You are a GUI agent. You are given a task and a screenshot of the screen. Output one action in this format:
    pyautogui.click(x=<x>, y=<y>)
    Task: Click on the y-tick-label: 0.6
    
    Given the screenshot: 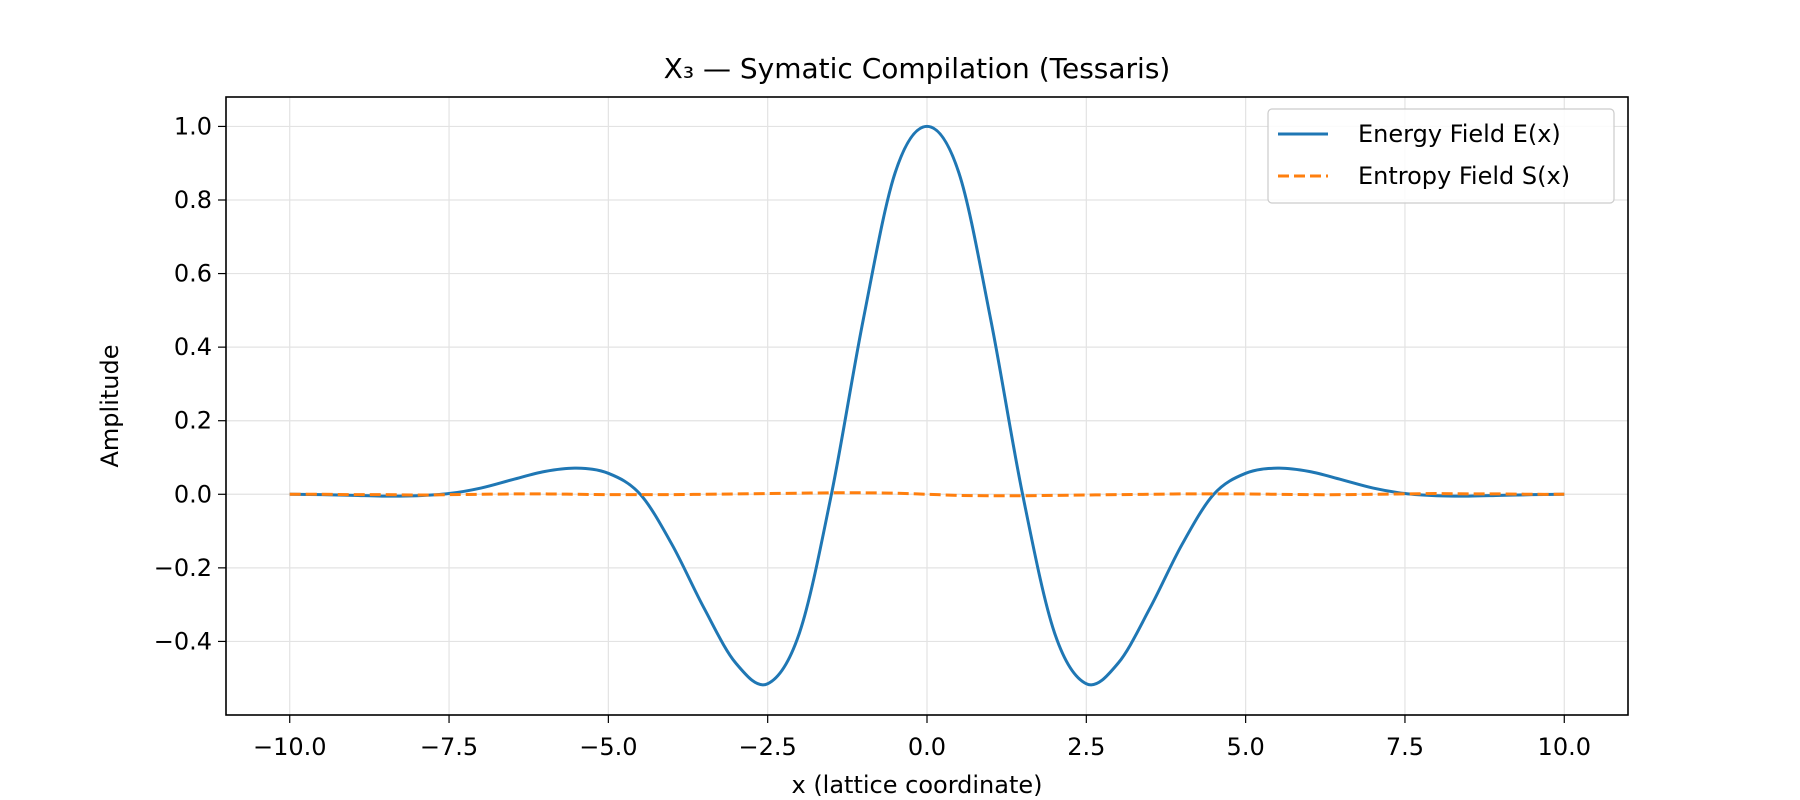 What is the action you would take?
    pyautogui.click(x=193, y=274)
    